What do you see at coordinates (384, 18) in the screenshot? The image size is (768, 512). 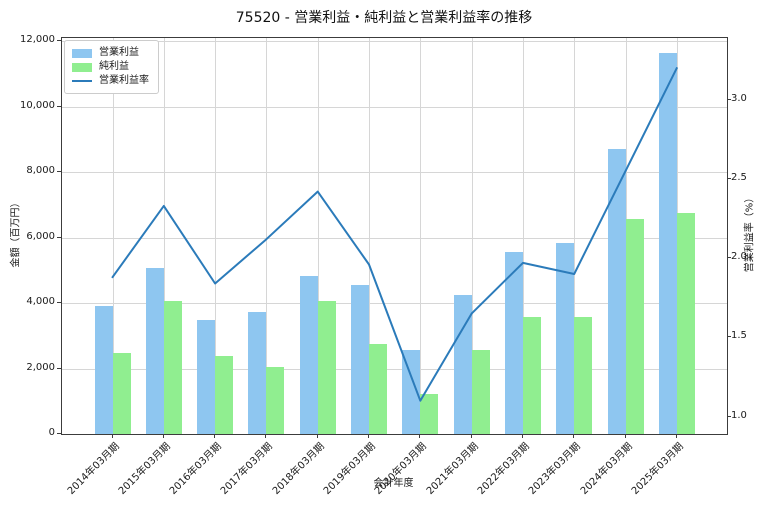 I see `chart-title: 75520 - 営業利益・純利益と営業利益率の推移` at bounding box center [384, 18].